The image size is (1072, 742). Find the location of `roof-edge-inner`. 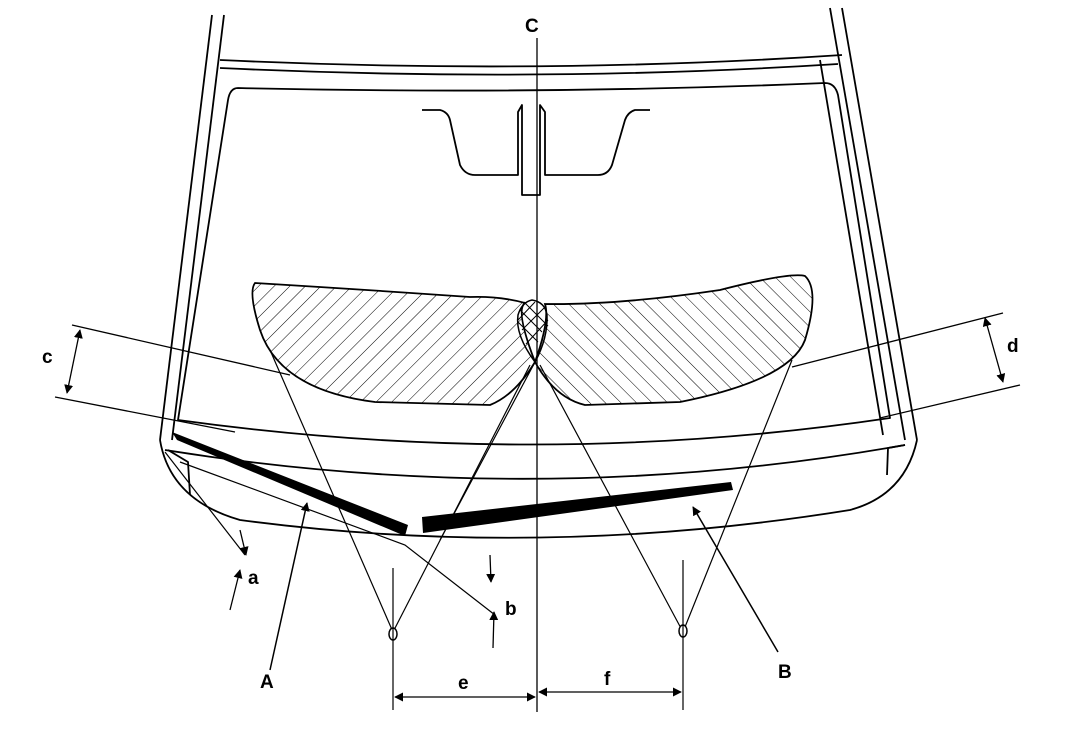

roof-edge-inner is located at coordinates (529, 69).